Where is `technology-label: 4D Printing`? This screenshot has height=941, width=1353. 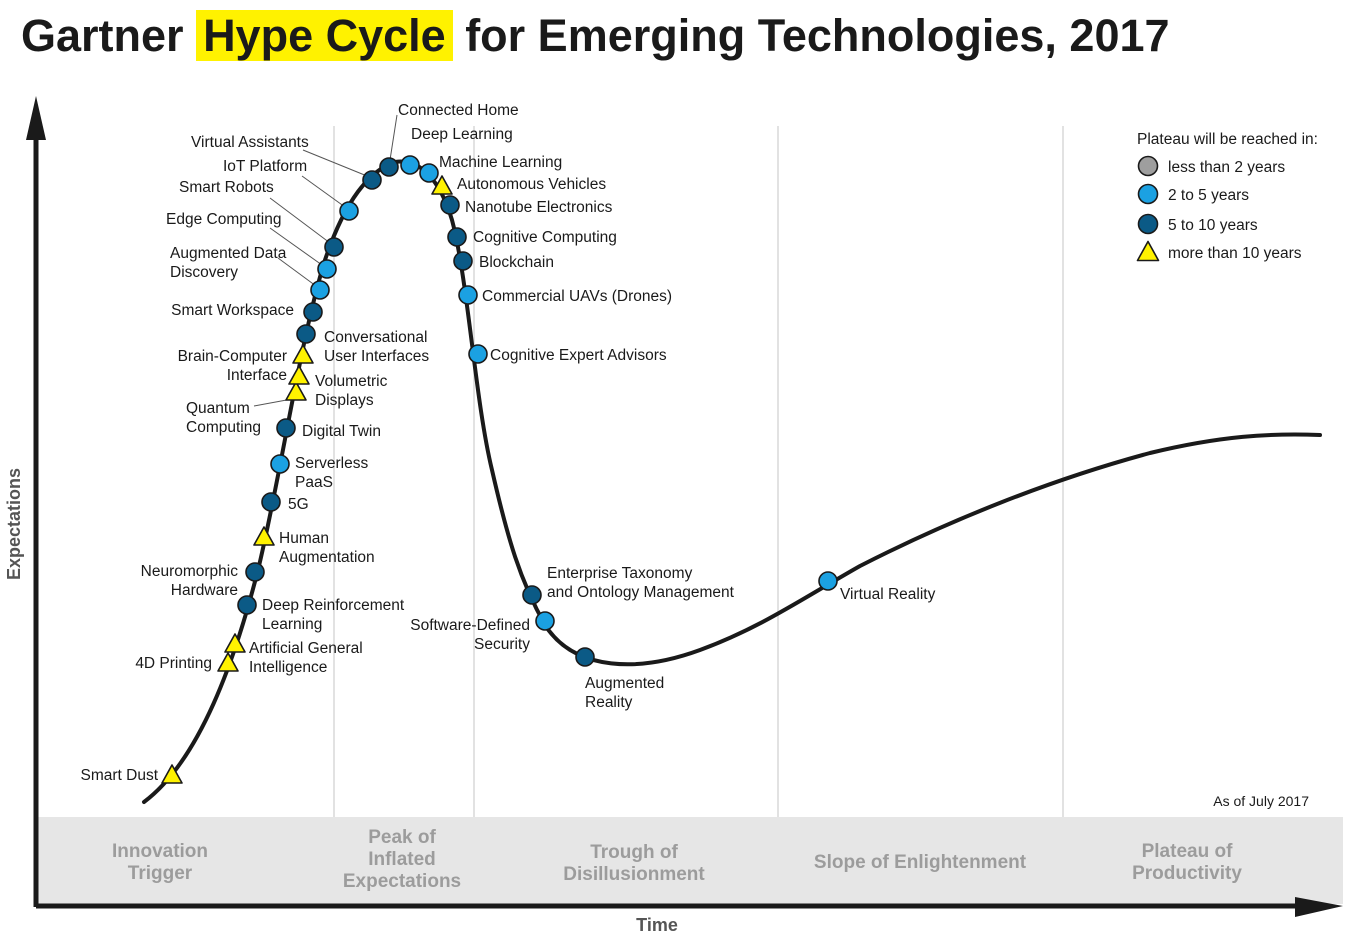 technology-label: 4D Printing is located at coordinates (173, 663).